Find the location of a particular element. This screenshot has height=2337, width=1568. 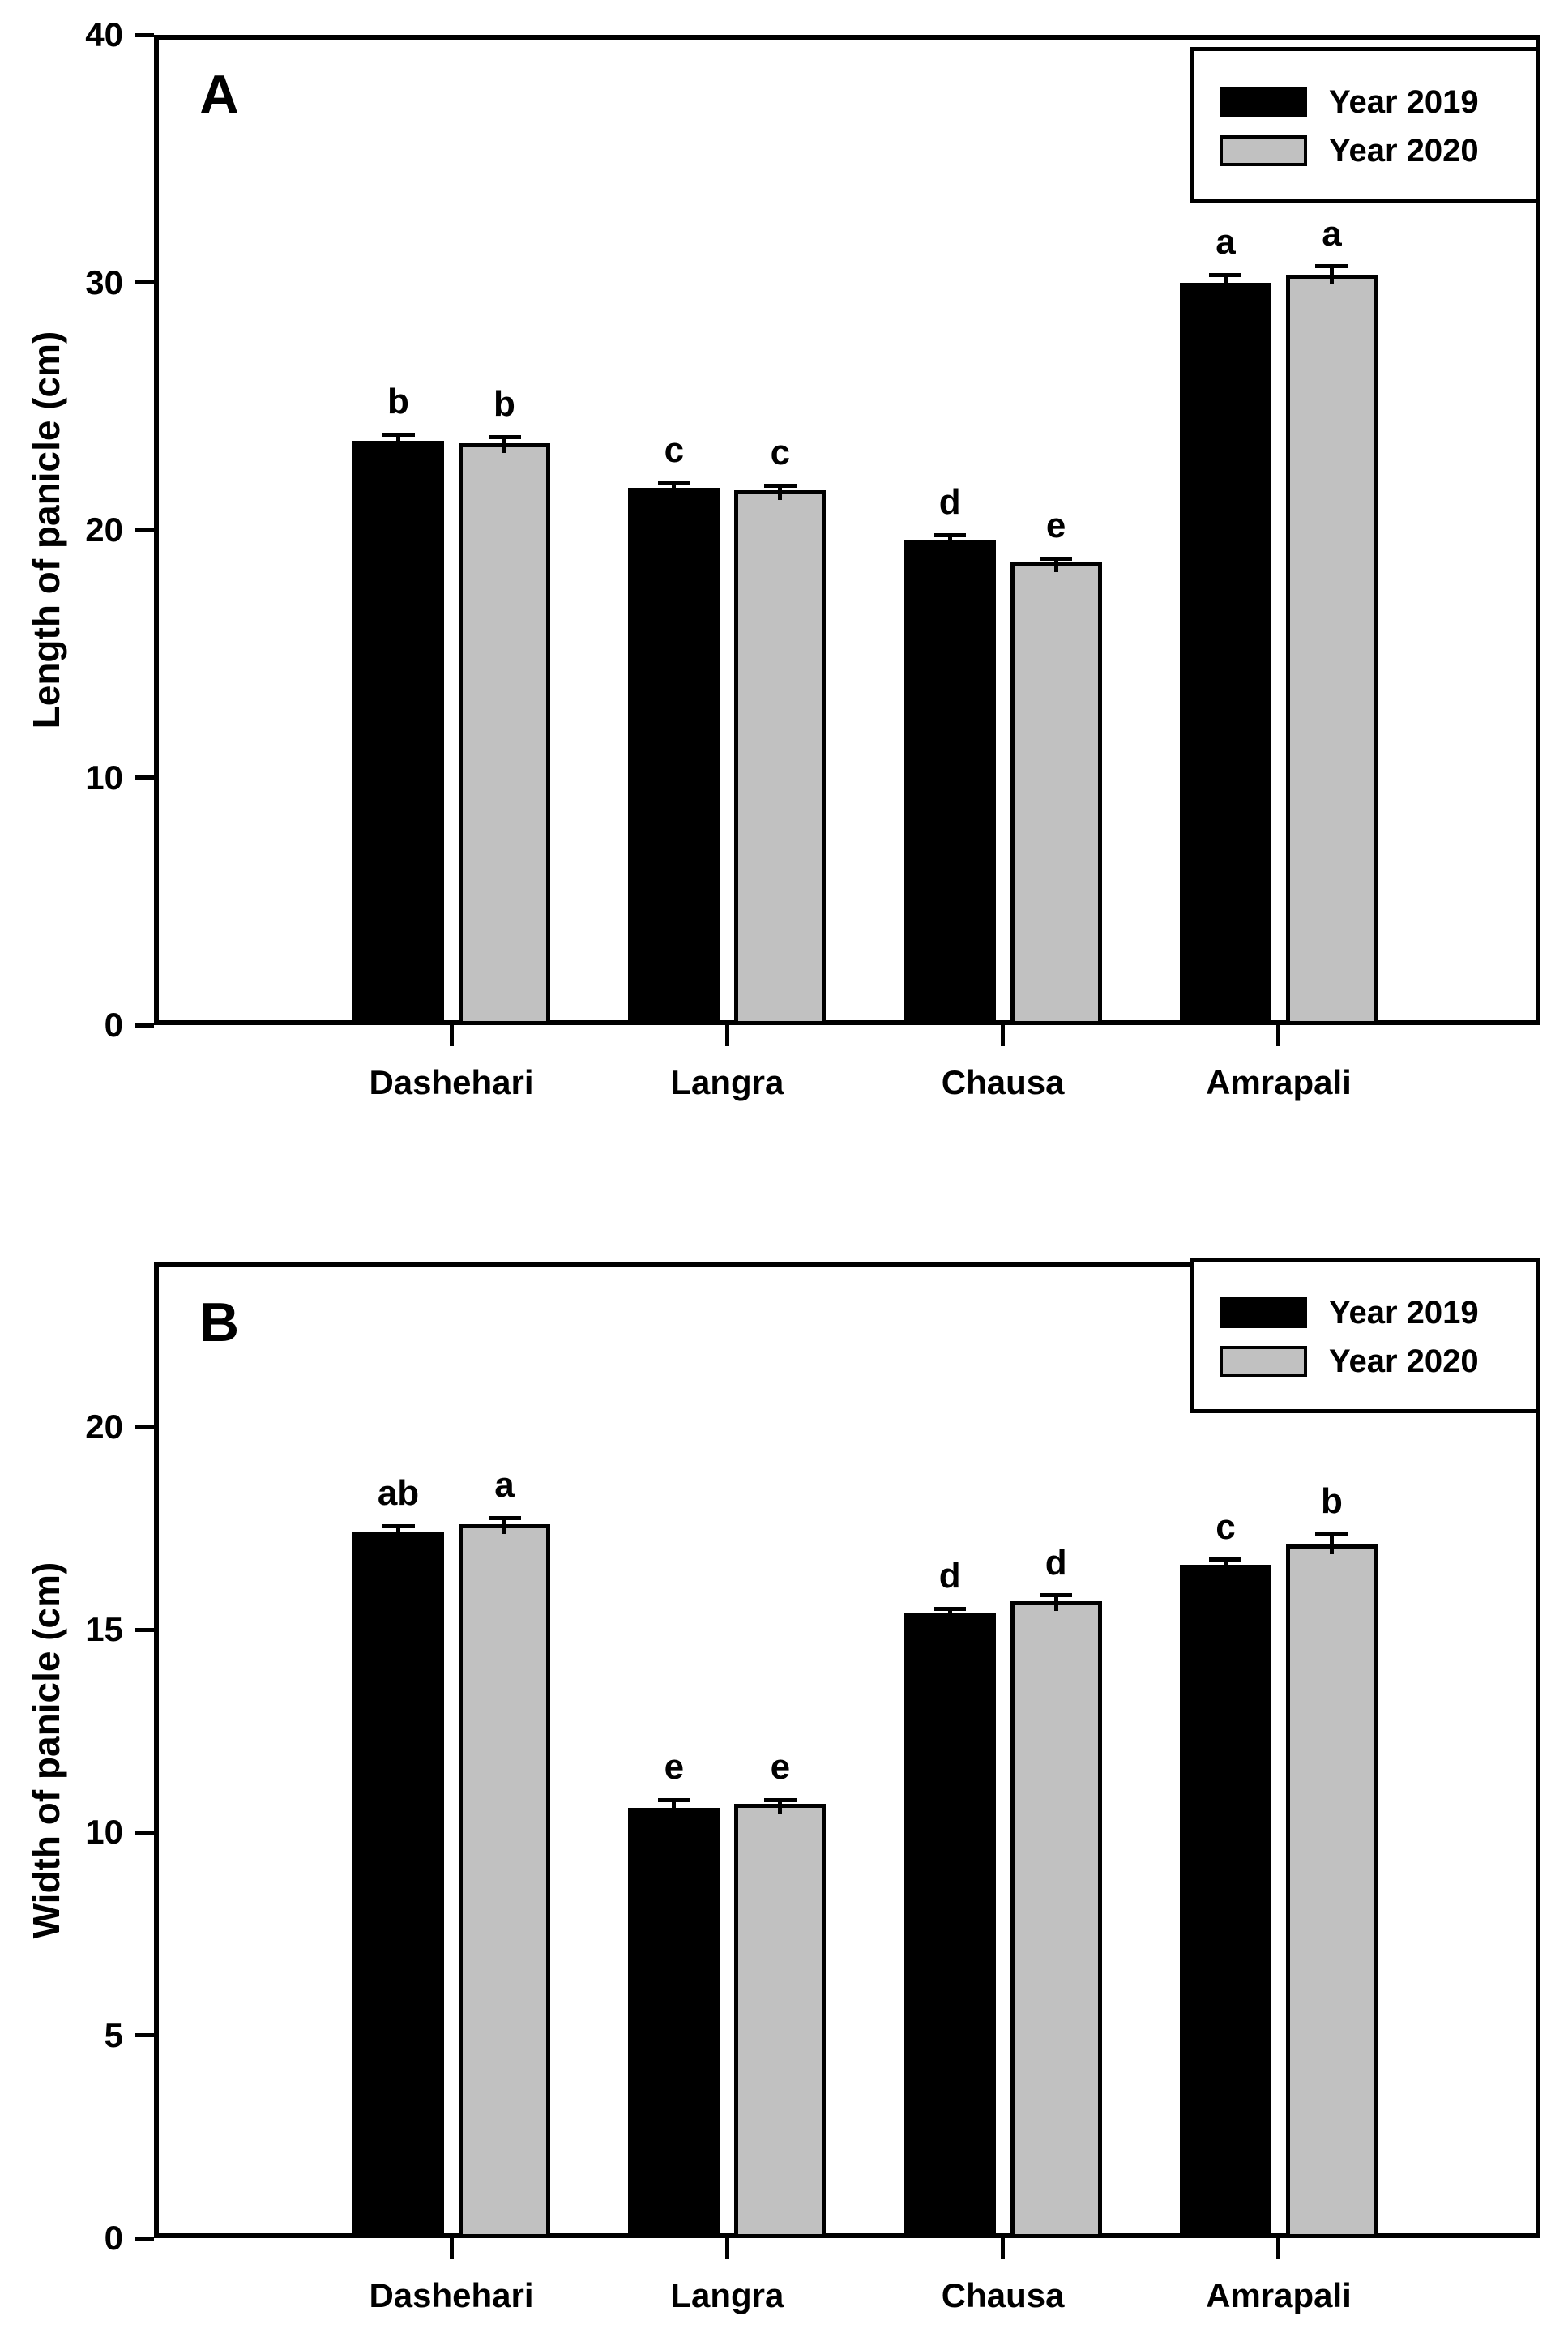

y-tick-label: 30 is located at coordinates (104, 282).